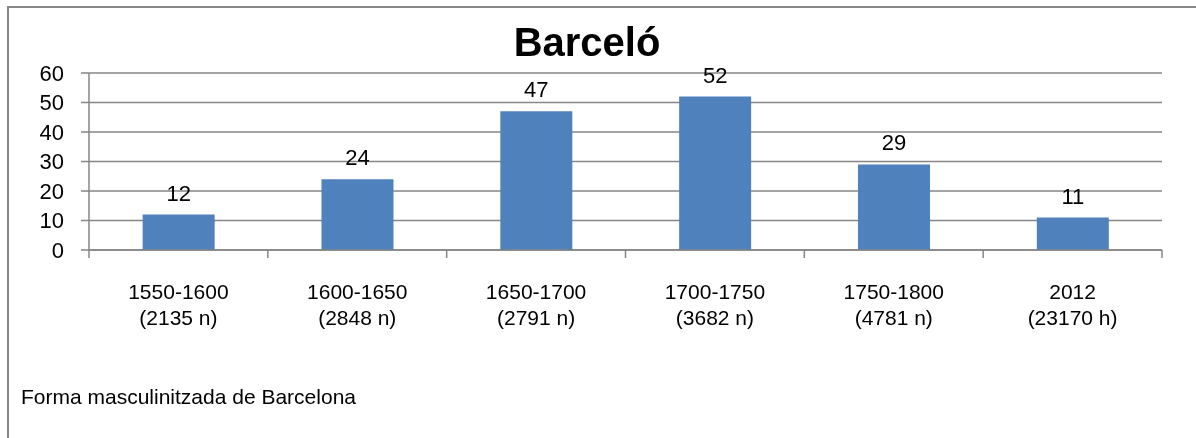  I want to click on y-tick-label: 20, so click(51, 191).